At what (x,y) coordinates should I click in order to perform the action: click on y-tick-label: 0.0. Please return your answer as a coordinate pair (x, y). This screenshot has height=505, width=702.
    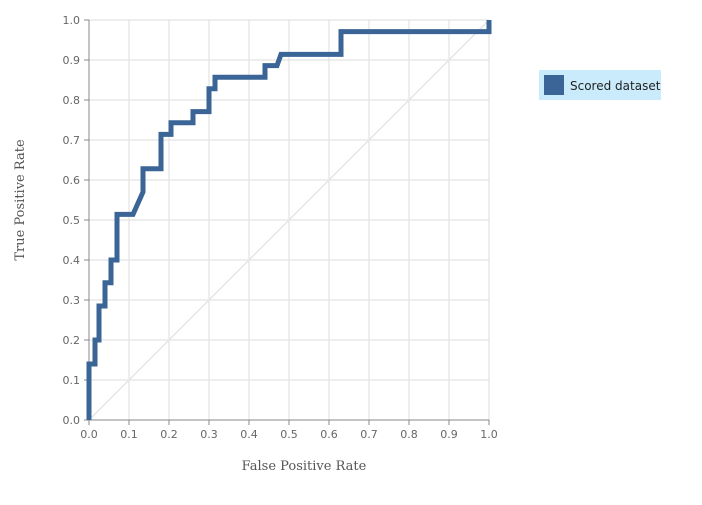
    Looking at the image, I should click on (72, 420).